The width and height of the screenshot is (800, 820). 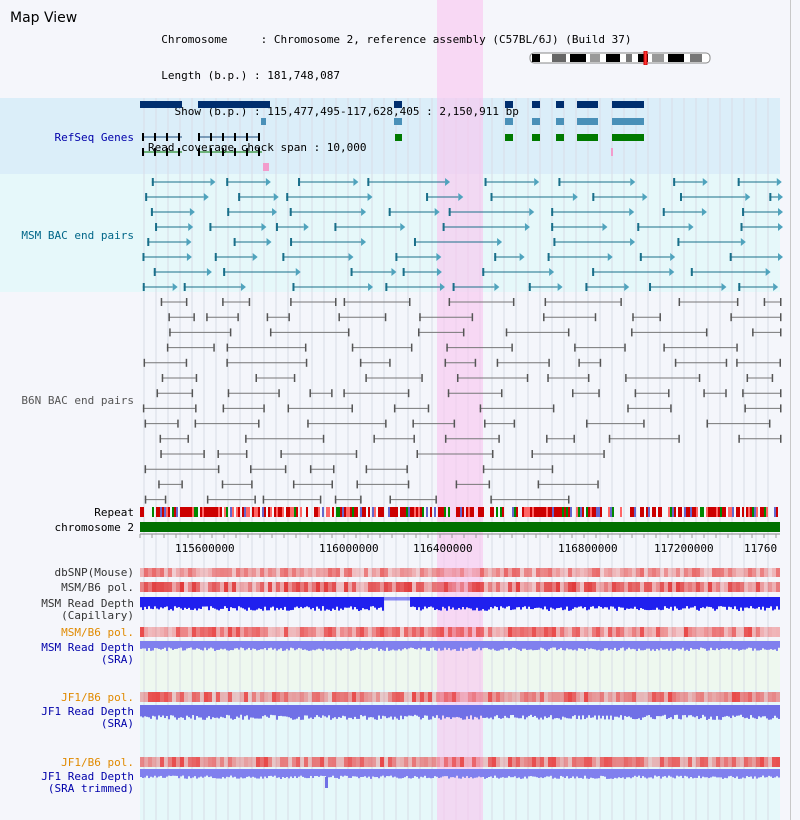 What do you see at coordinates (87, 717) in the screenshot?
I see `track-label-jf1-depth-sra: JF1 Read Depth (SRA)` at bounding box center [87, 717].